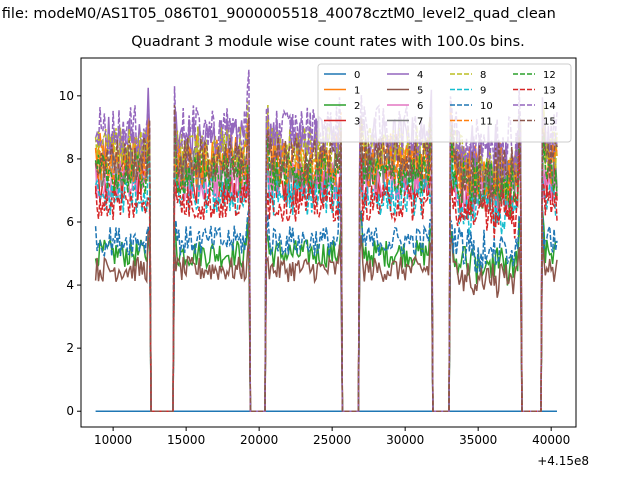  I want to click on legend-label-1: 1, so click(357, 91).